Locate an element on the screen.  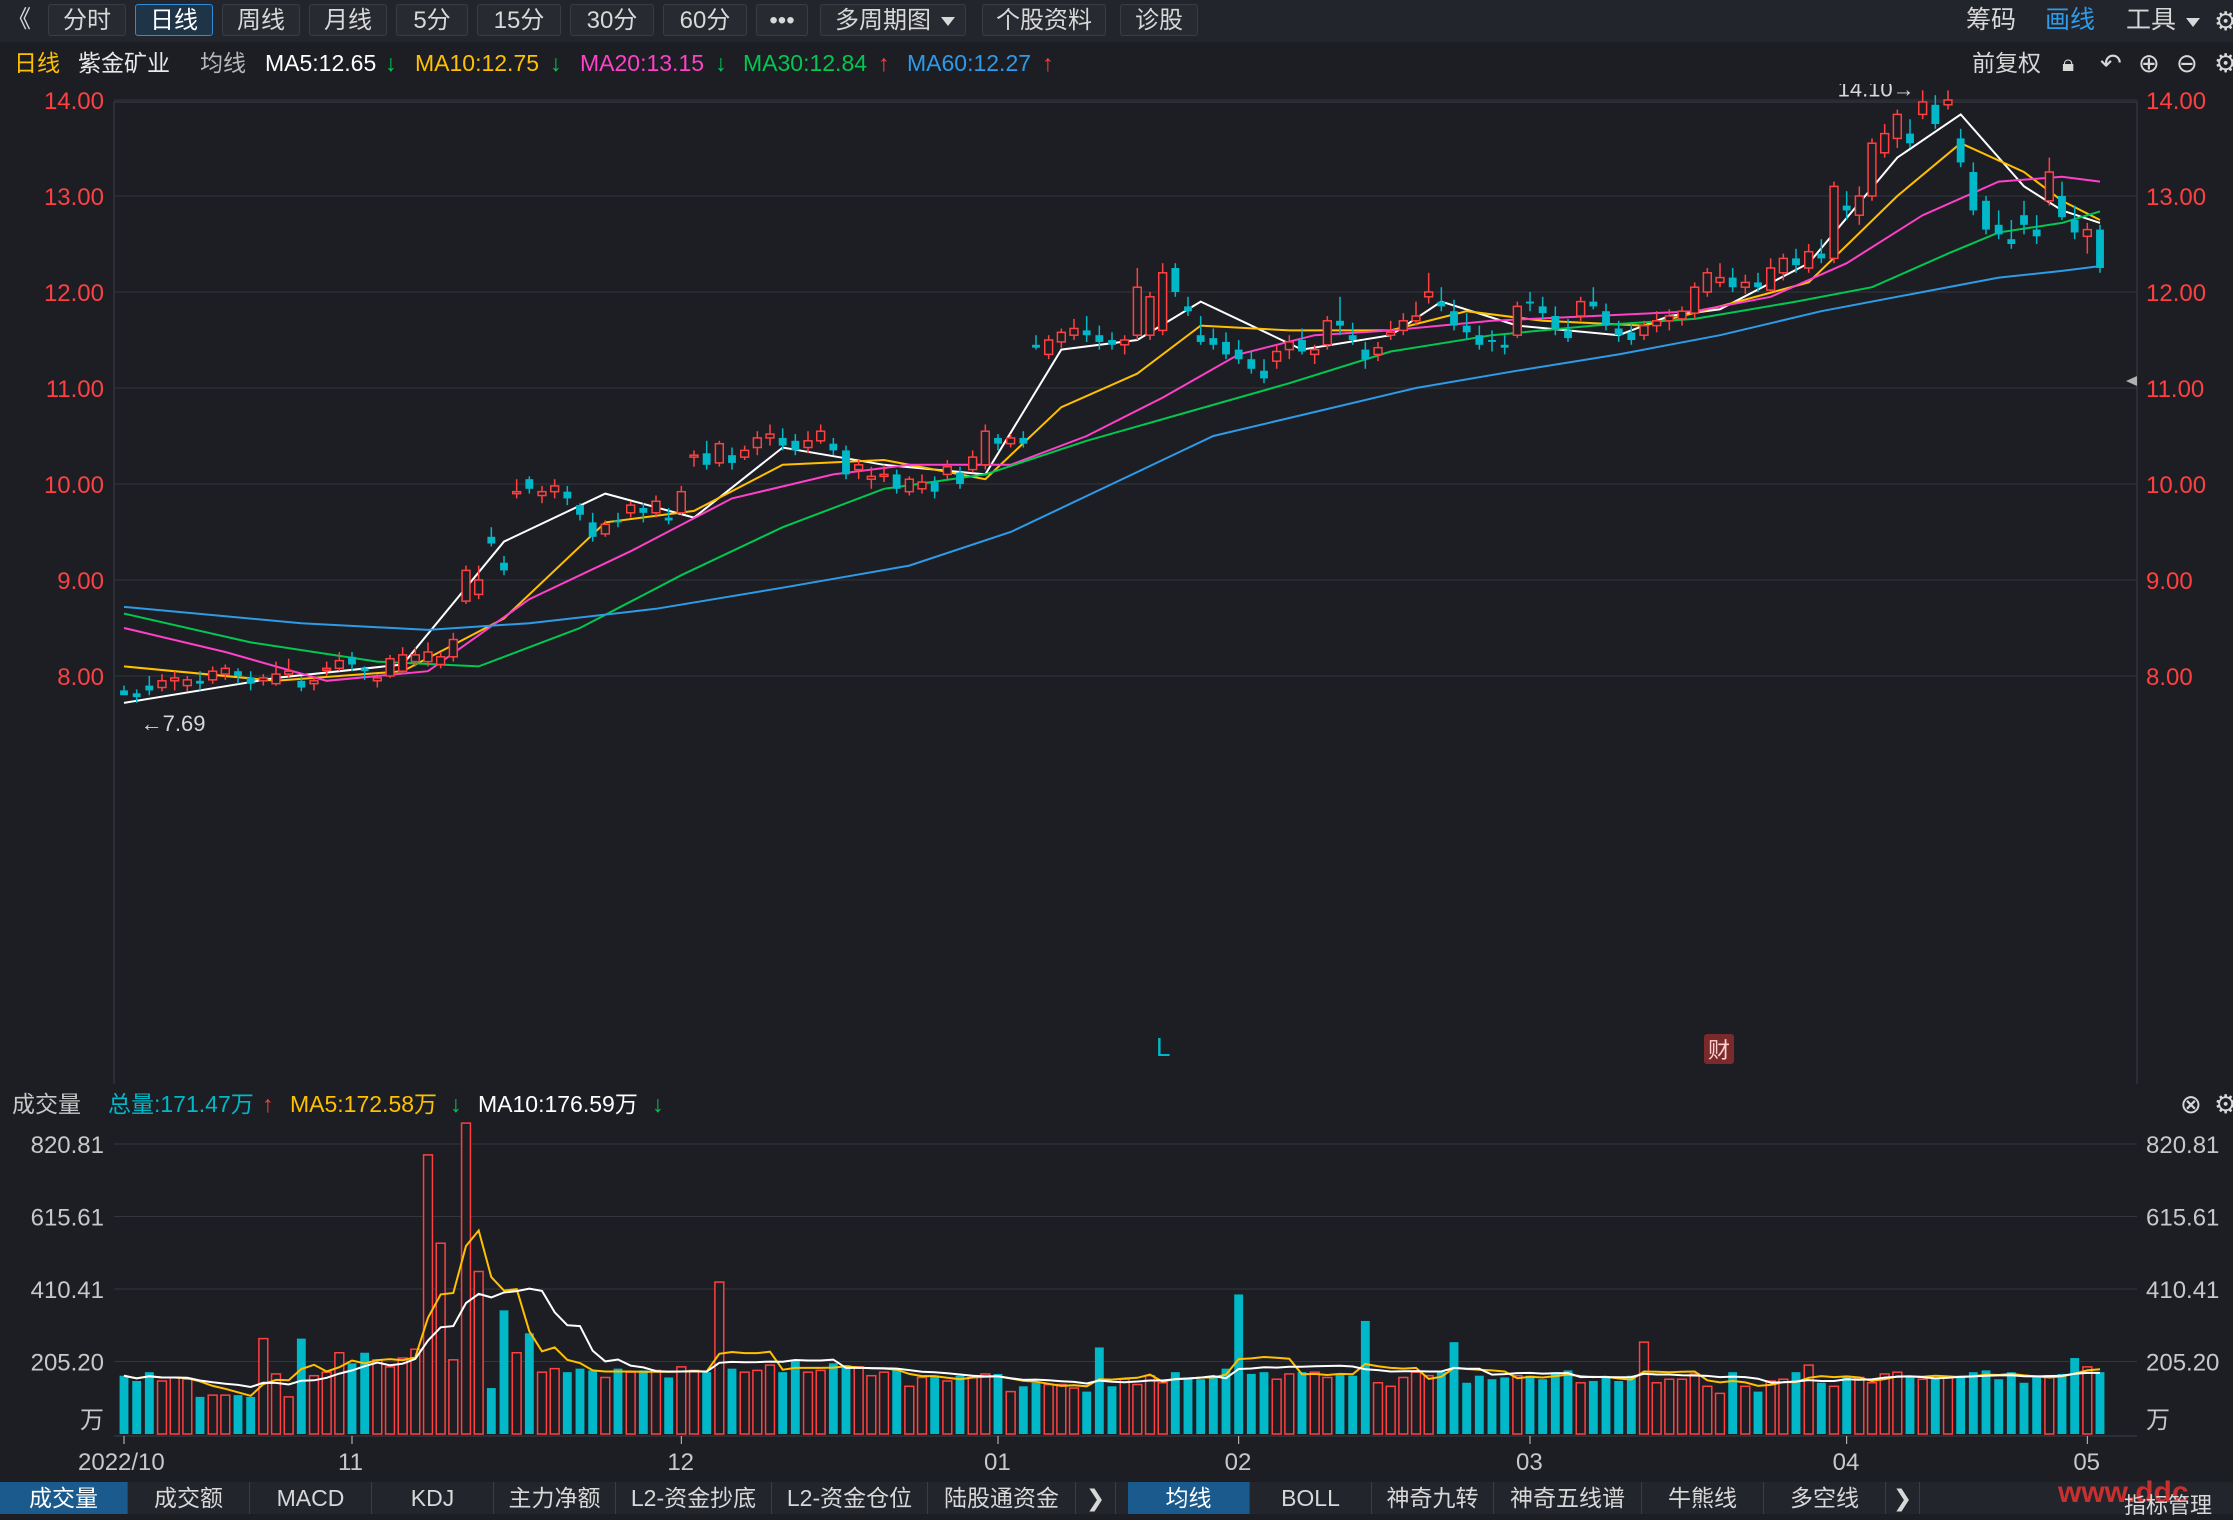
more-periods-button: ••• is located at coordinates (782, 20).